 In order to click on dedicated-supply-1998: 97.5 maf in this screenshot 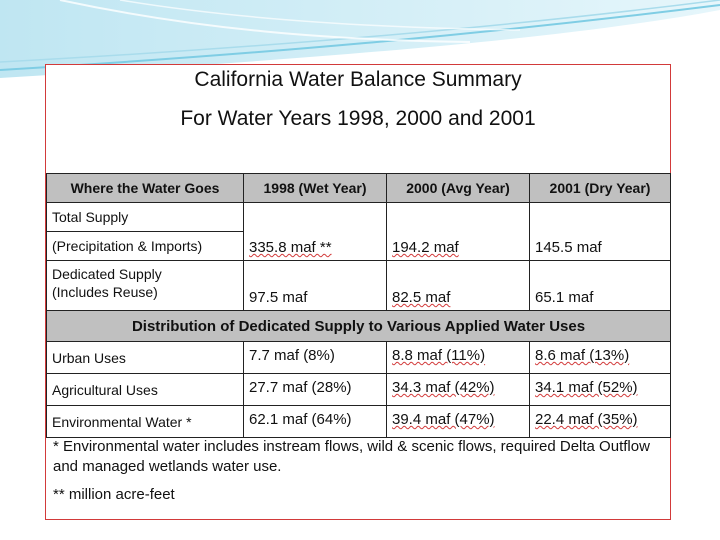, I will do `click(315, 285)`.